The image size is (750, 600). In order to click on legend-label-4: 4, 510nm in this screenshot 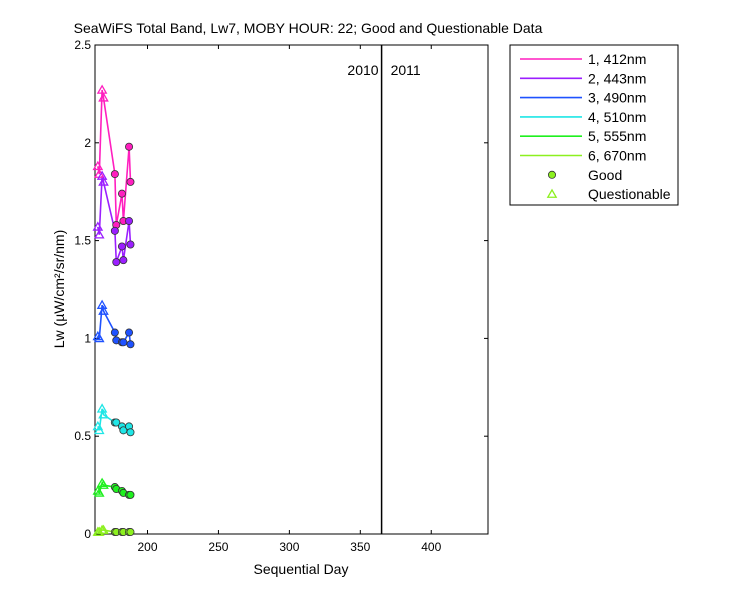, I will do `click(617, 117)`.